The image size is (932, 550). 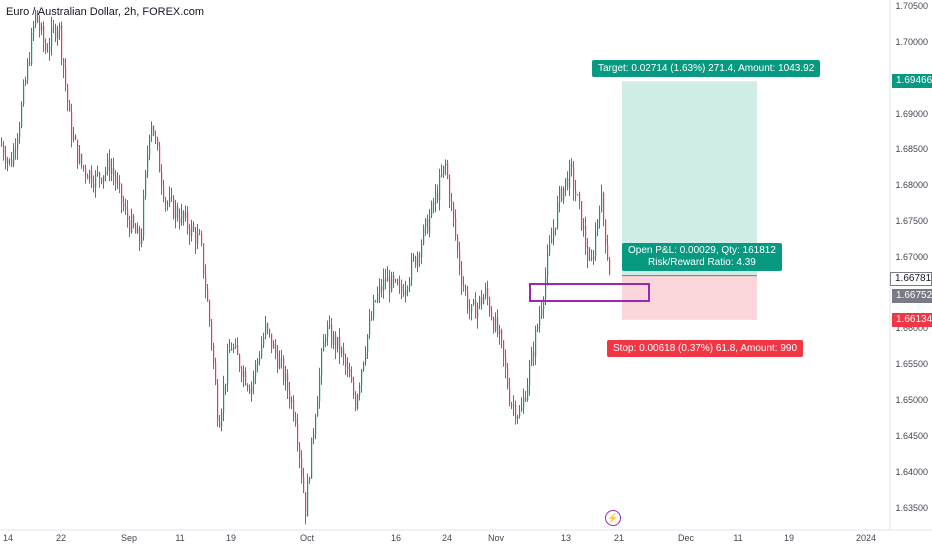 I want to click on x-tick-label: 16, so click(x=396, y=538).